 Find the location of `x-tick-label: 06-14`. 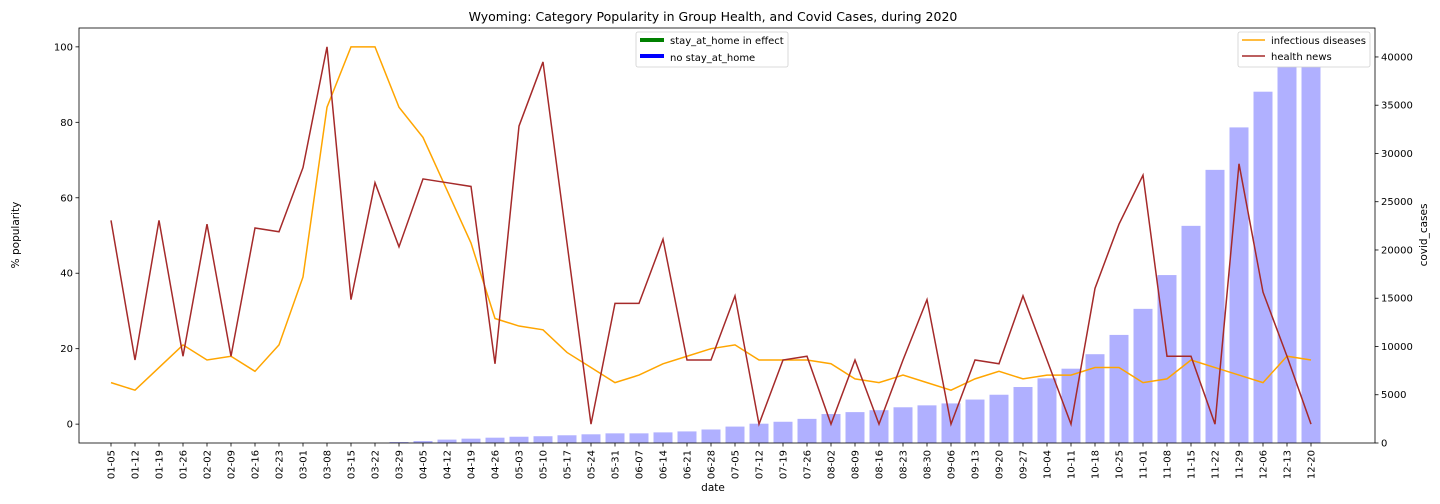

x-tick-label: 06-14 is located at coordinates (664, 464).